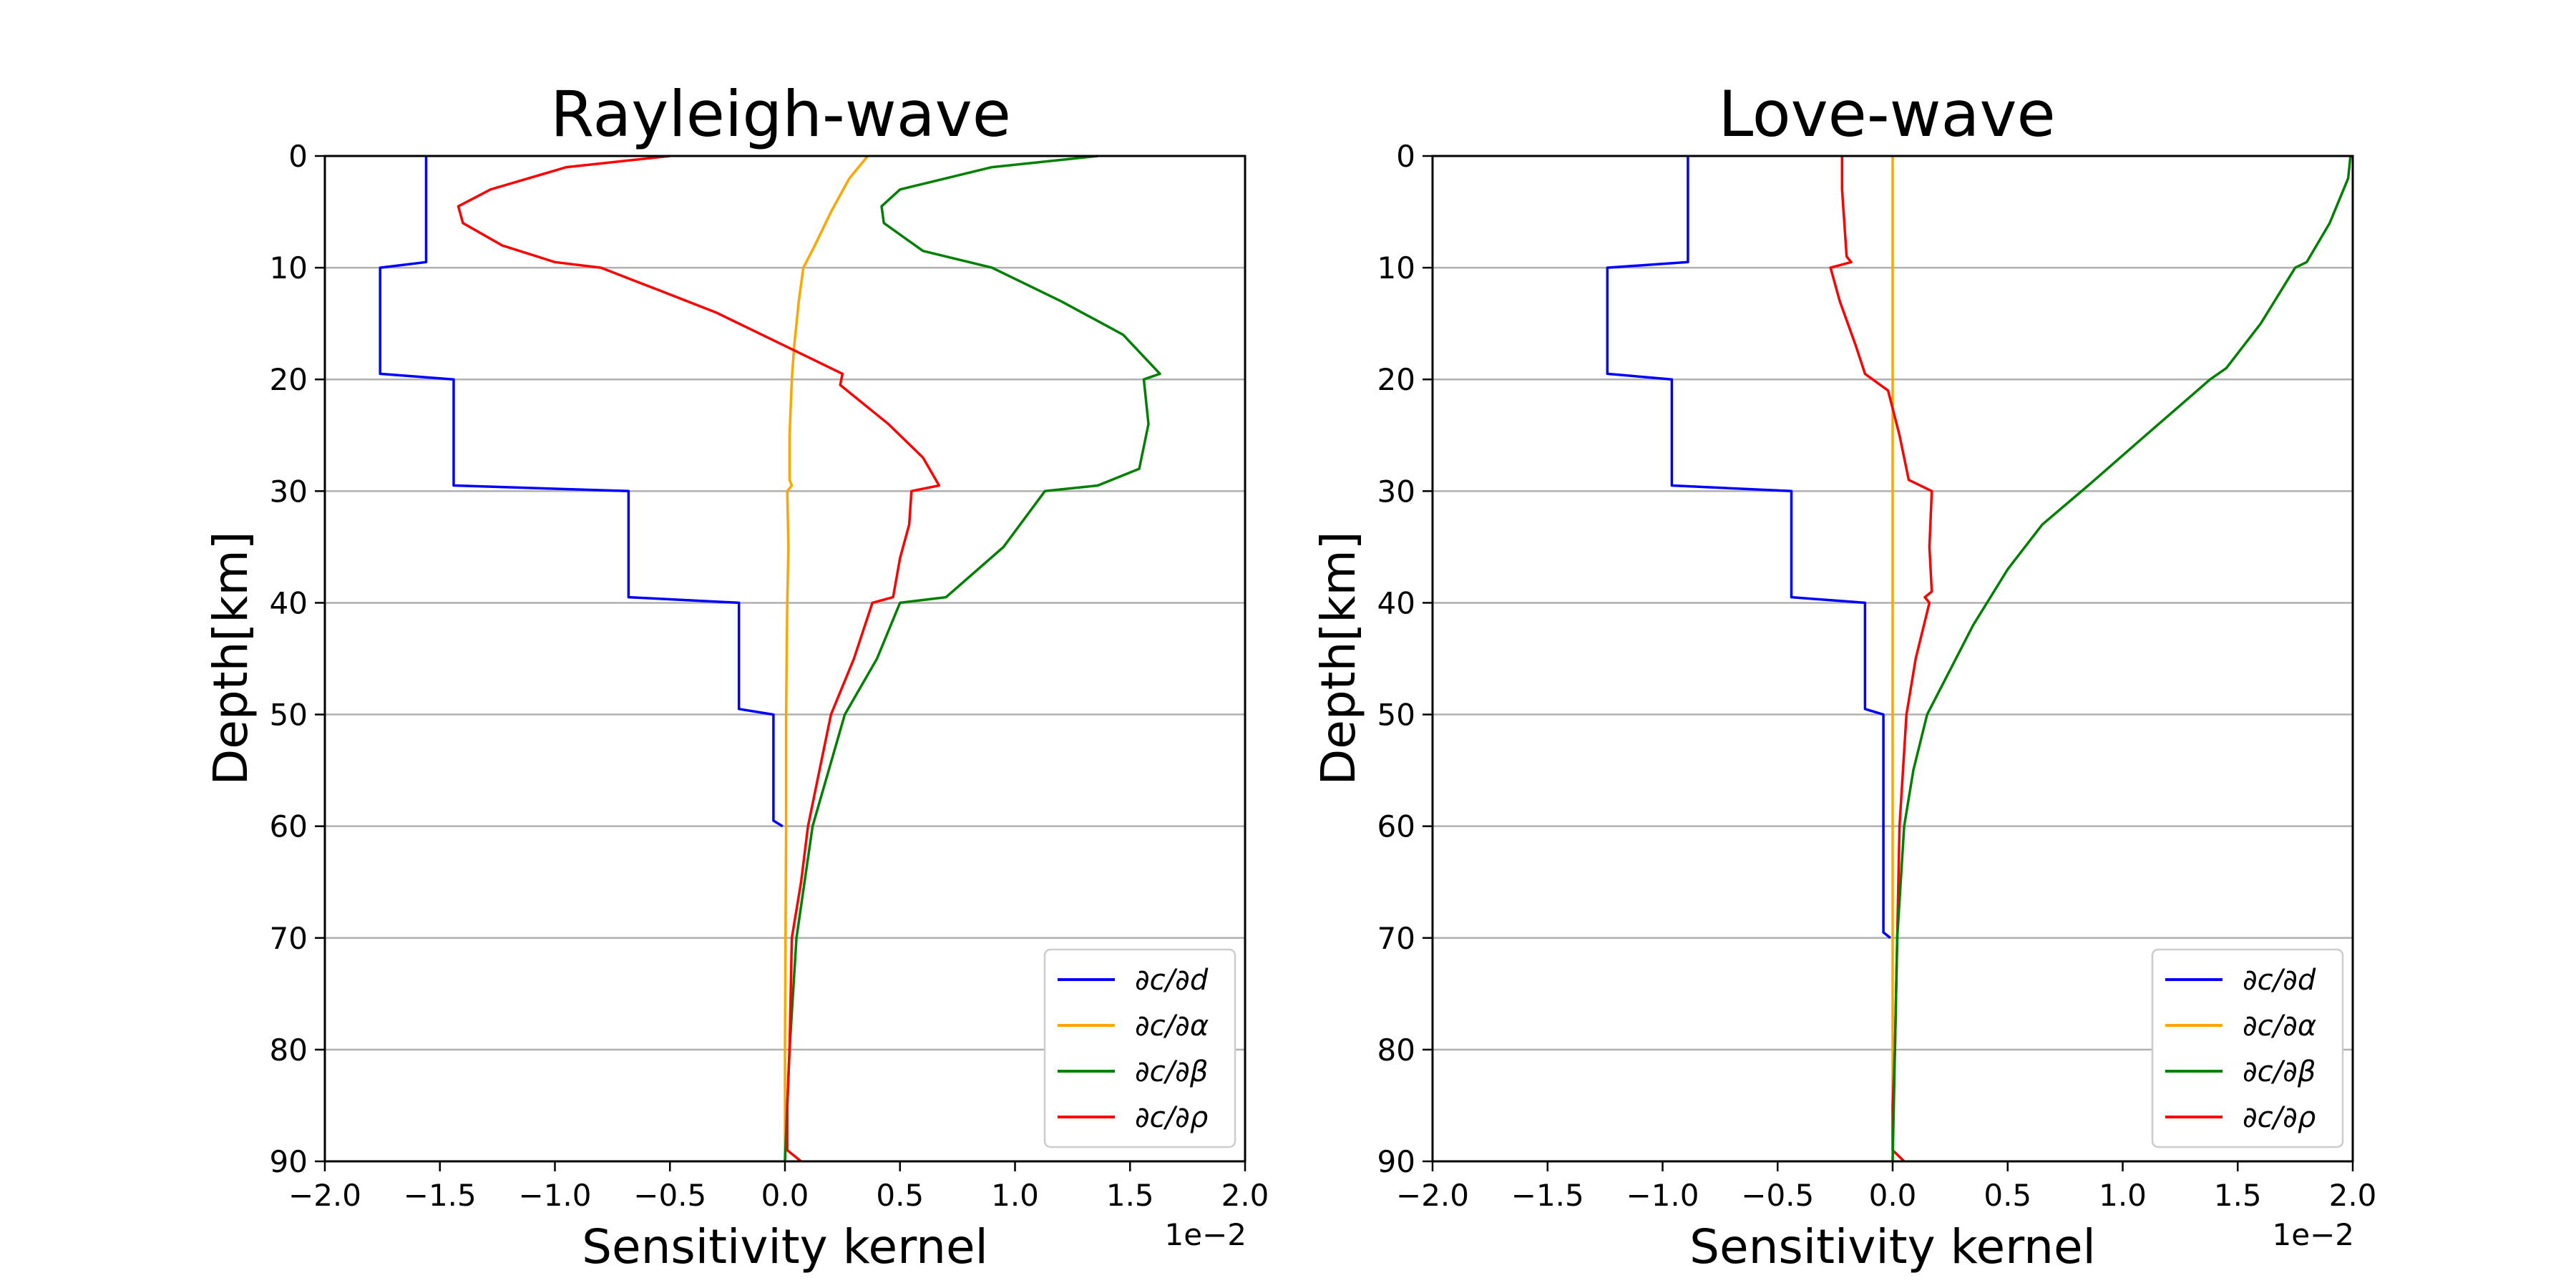 Image resolution: width=2576 pixels, height=1288 pixels. What do you see at coordinates (1886, 114) in the screenshot?
I see `chart-title: Love-wave` at bounding box center [1886, 114].